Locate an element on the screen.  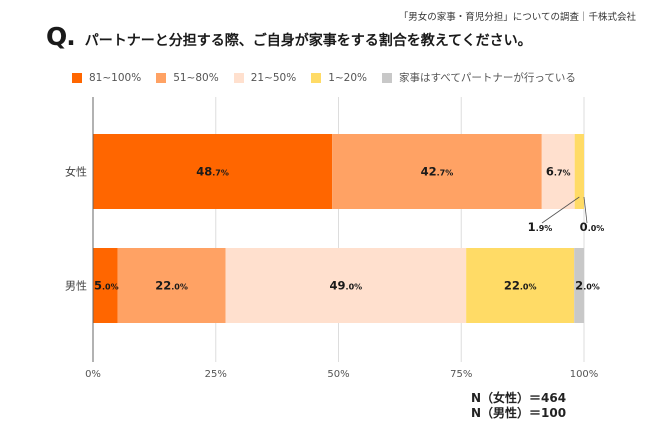
x-tick-label: 75% is located at coordinates (461, 374).